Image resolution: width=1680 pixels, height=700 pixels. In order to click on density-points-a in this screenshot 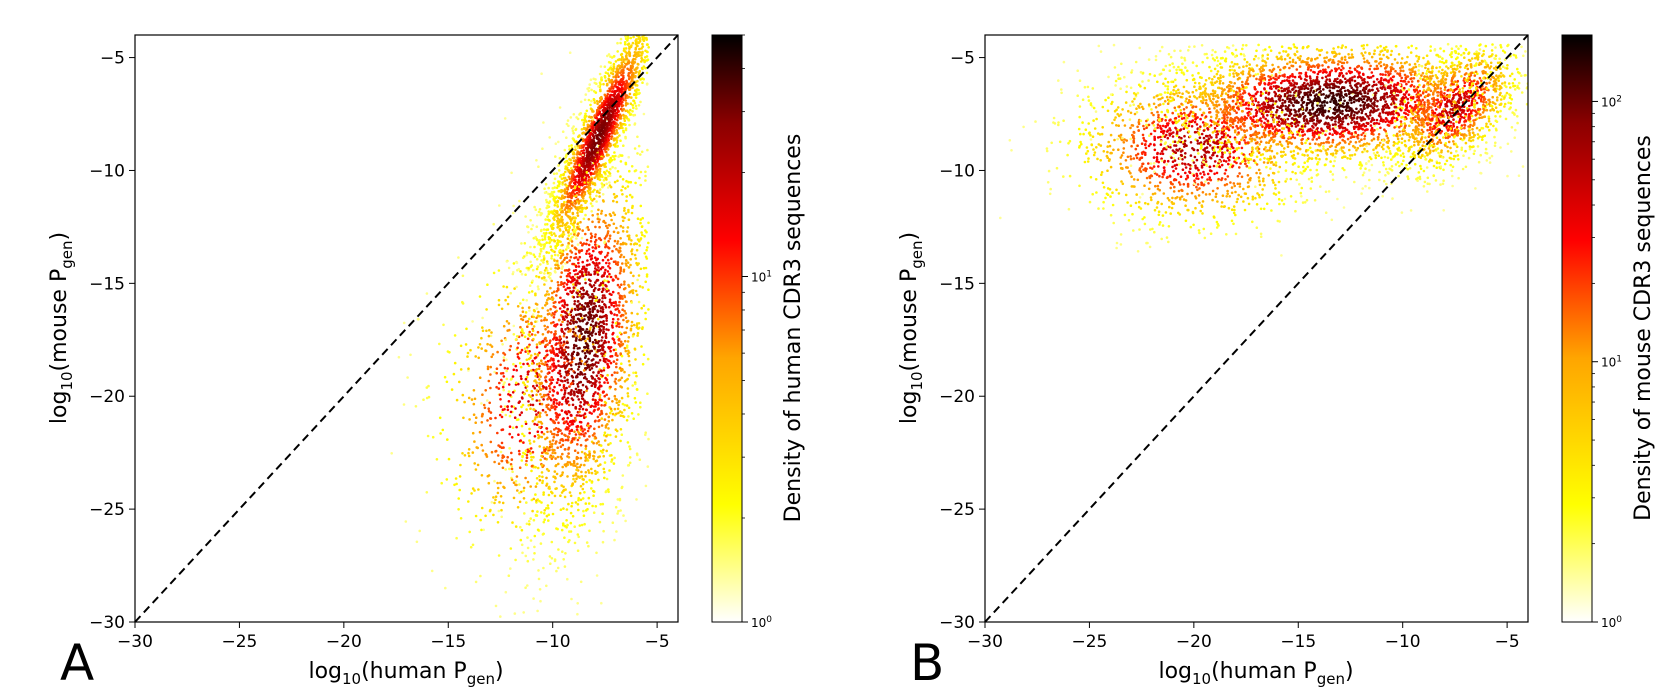, I will do `click(520, 326)`.